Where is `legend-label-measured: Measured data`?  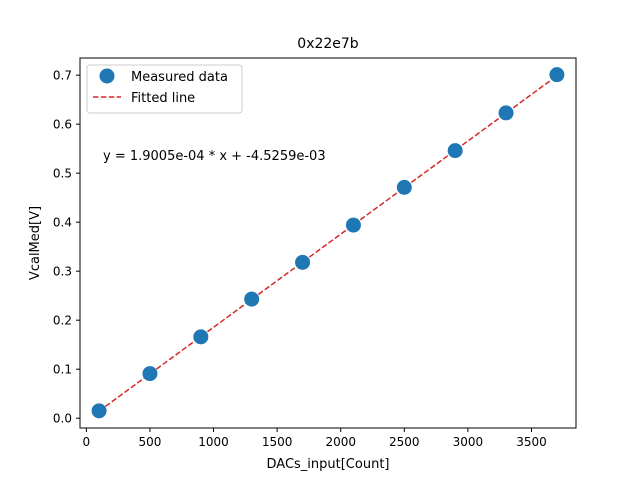 legend-label-measured: Measured data is located at coordinates (179, 77).